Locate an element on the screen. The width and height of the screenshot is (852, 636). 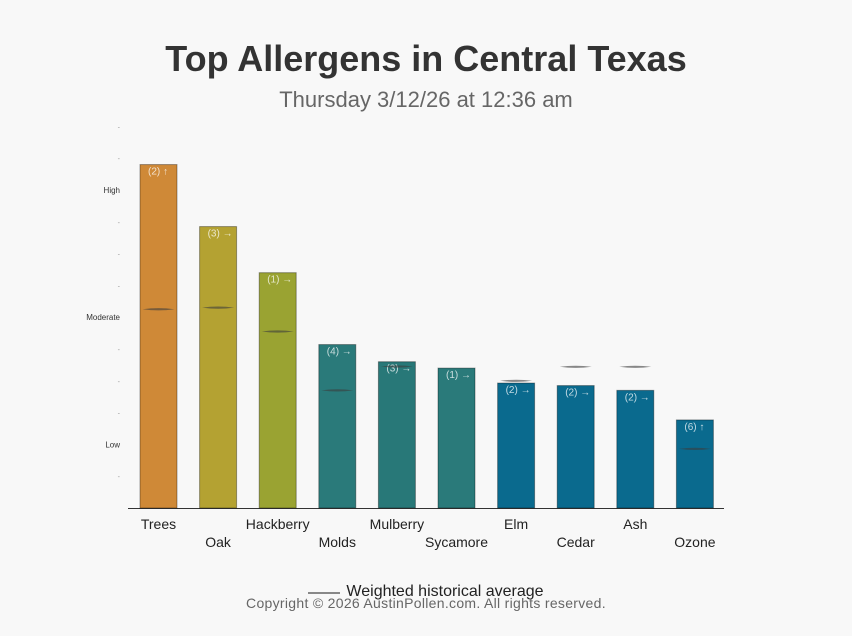
bar-mulberry is located at coordinates (396, 435).